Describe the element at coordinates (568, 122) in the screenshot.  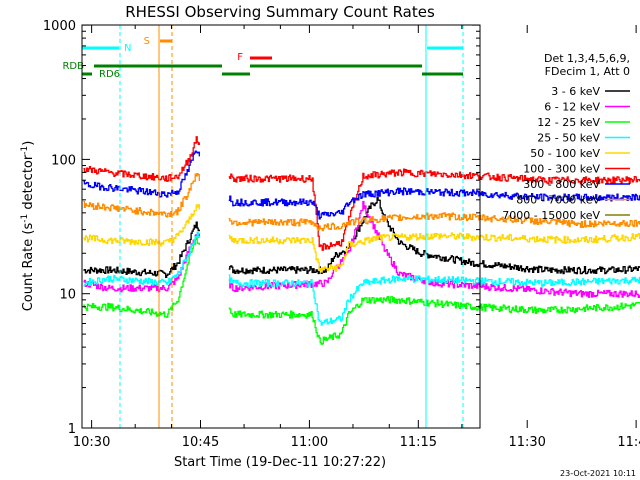
I see `legend-label: 12 - 25 keV` at that location.